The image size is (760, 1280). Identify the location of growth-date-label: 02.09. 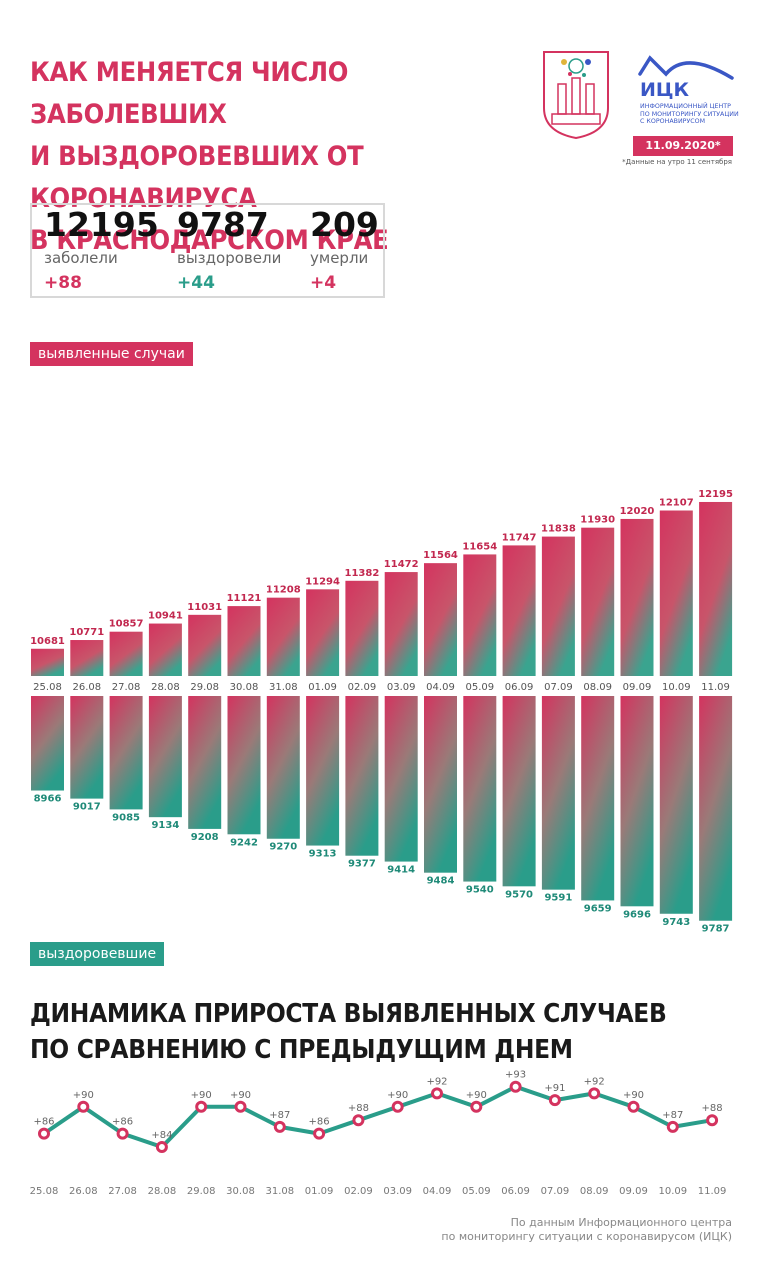
(358, 1191).